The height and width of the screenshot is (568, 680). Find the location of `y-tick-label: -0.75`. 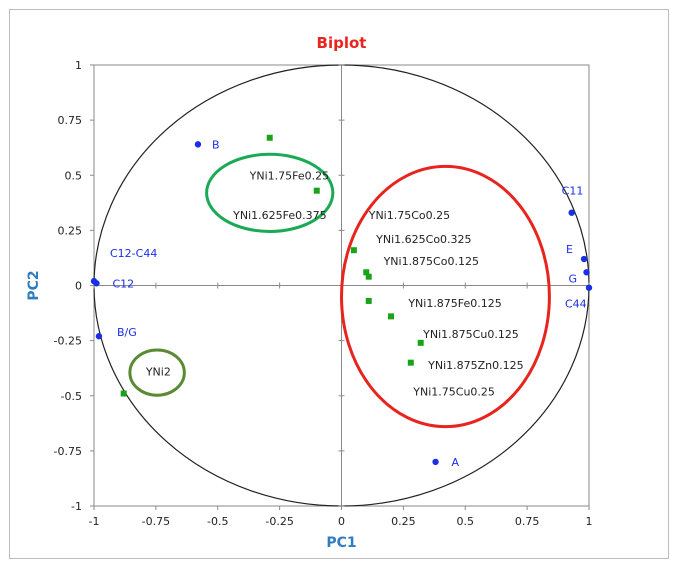

y-tick-label: -0.75 is located at coordinates (68, 451).